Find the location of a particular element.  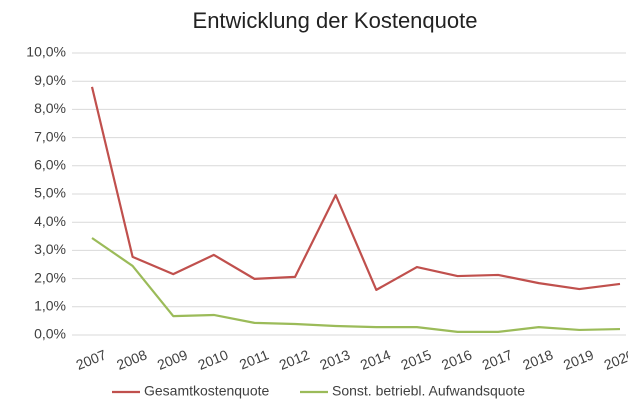

x-tick-label: 2012 is located at coordinates (294, 359).